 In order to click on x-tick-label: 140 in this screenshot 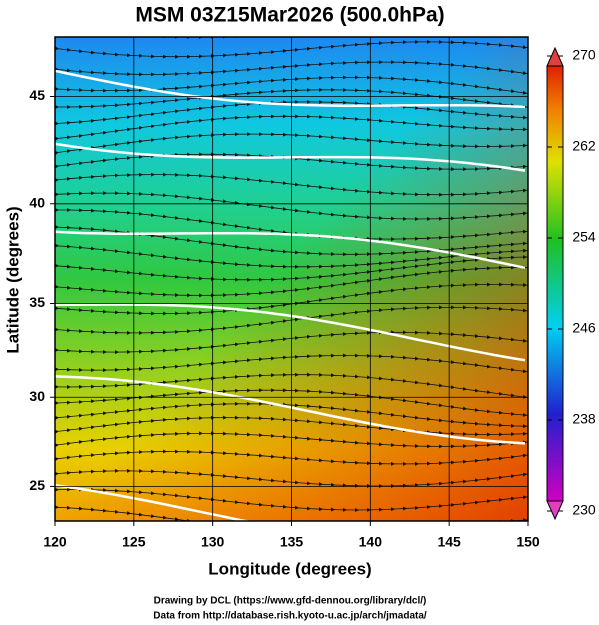, I will do `click(371, 542)`.